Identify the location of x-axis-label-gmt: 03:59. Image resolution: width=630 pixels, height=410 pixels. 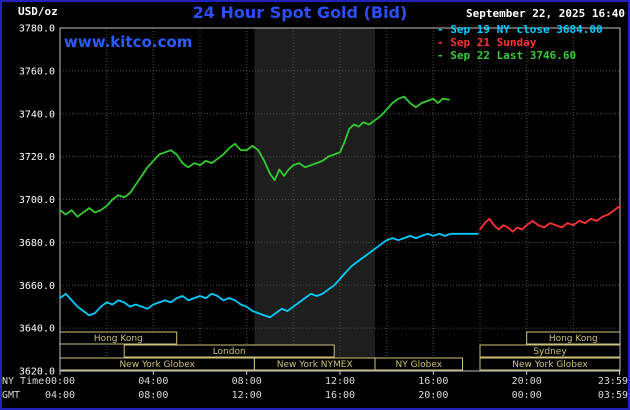
(613, 395).